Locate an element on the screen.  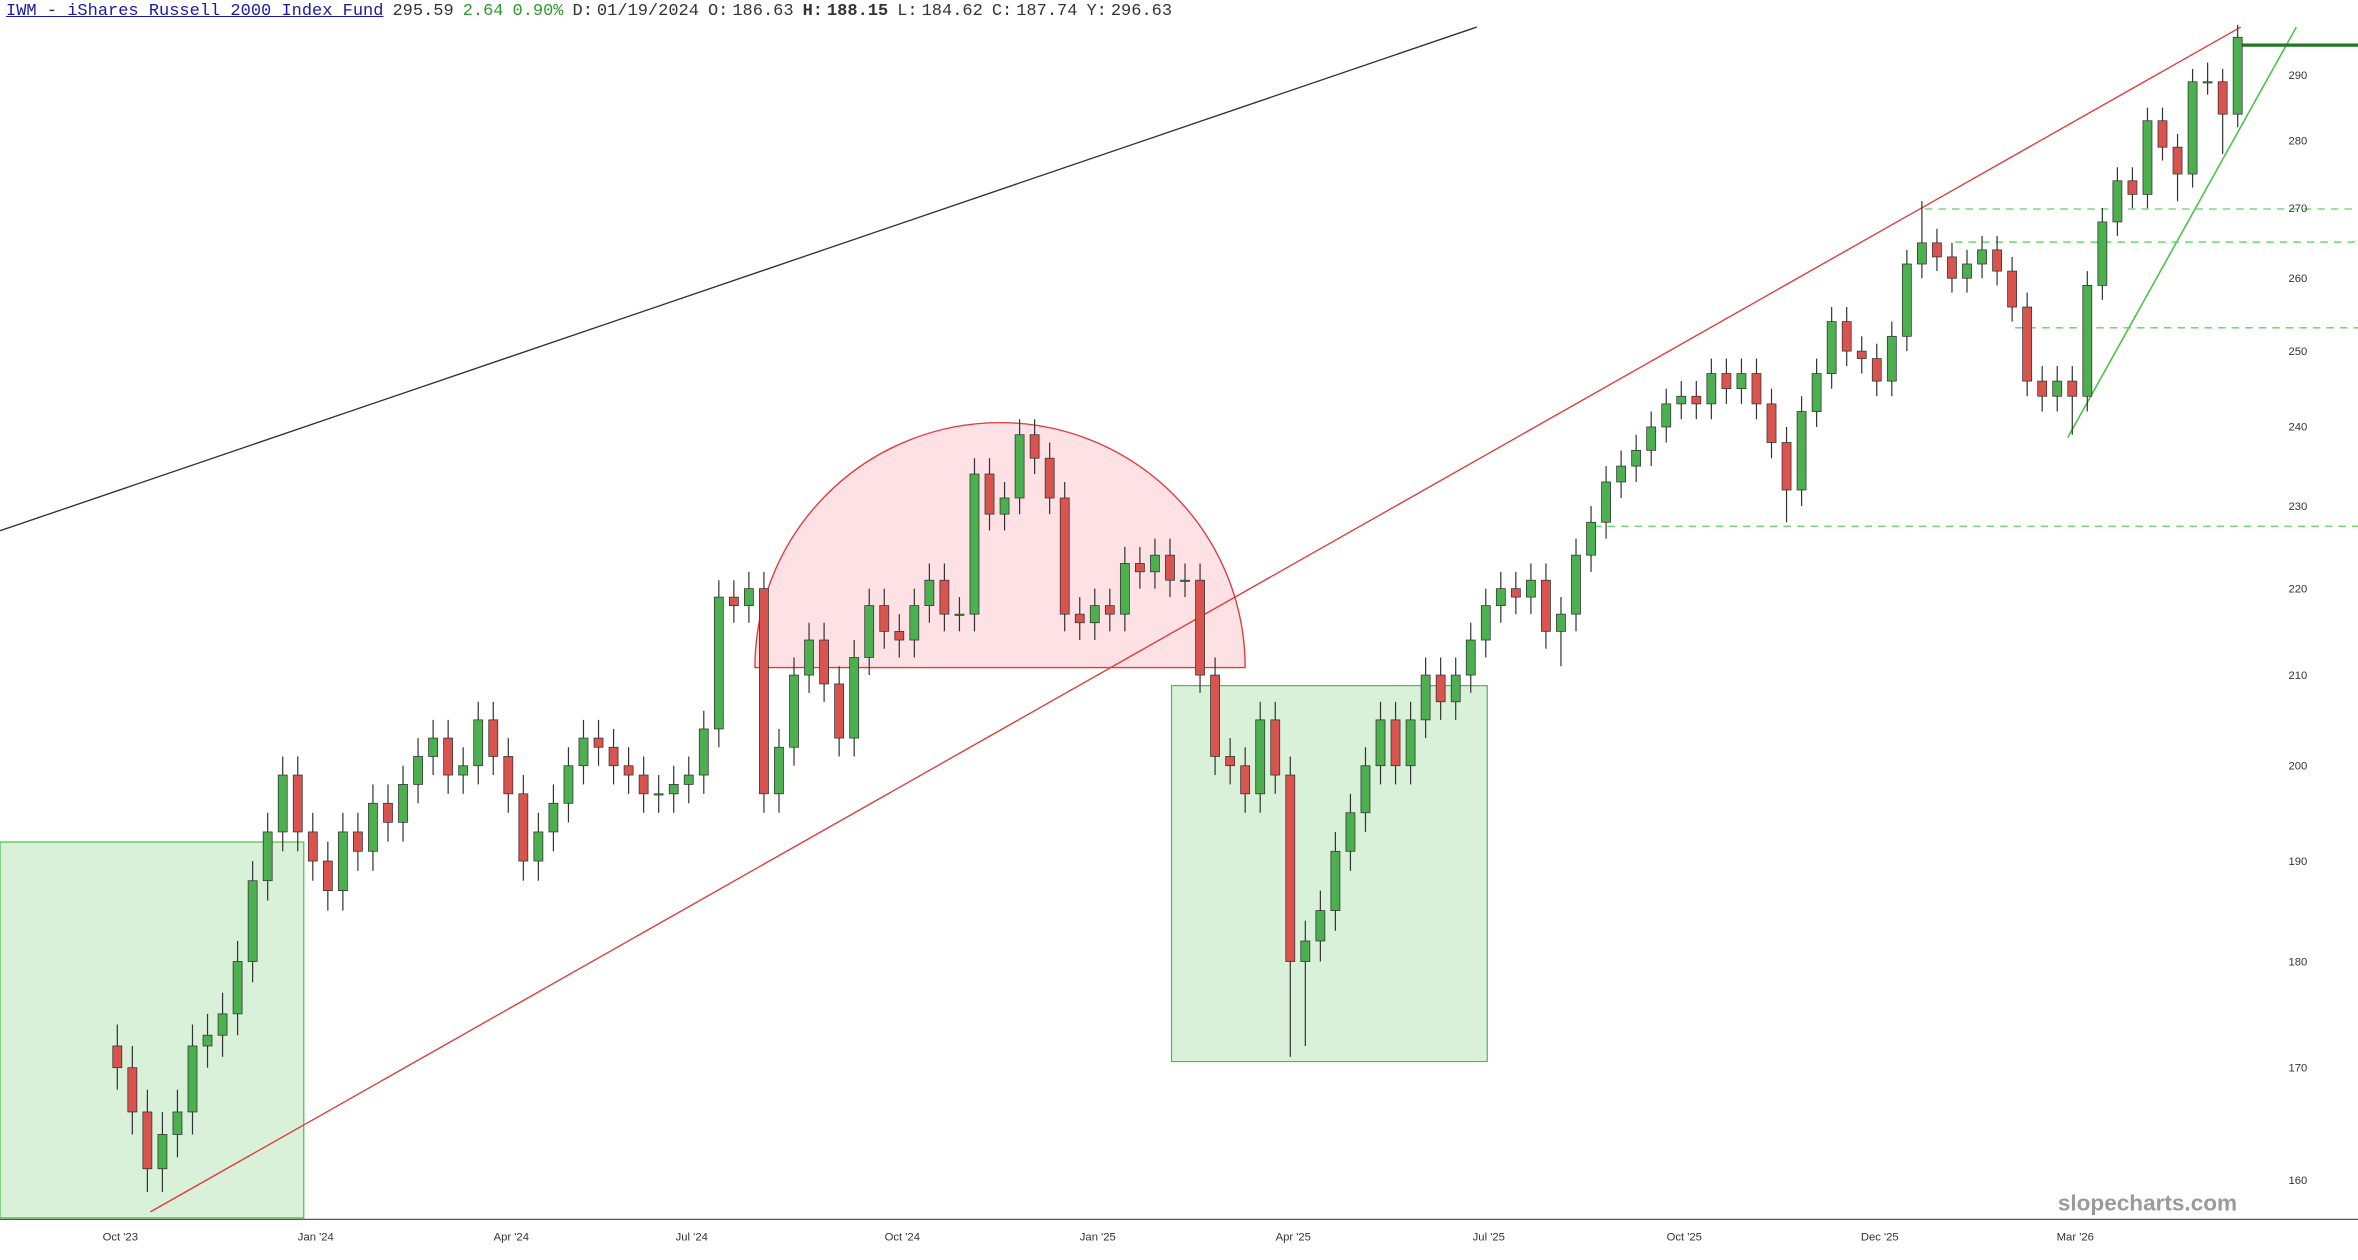
levels is located at coordinates (1976, 367).